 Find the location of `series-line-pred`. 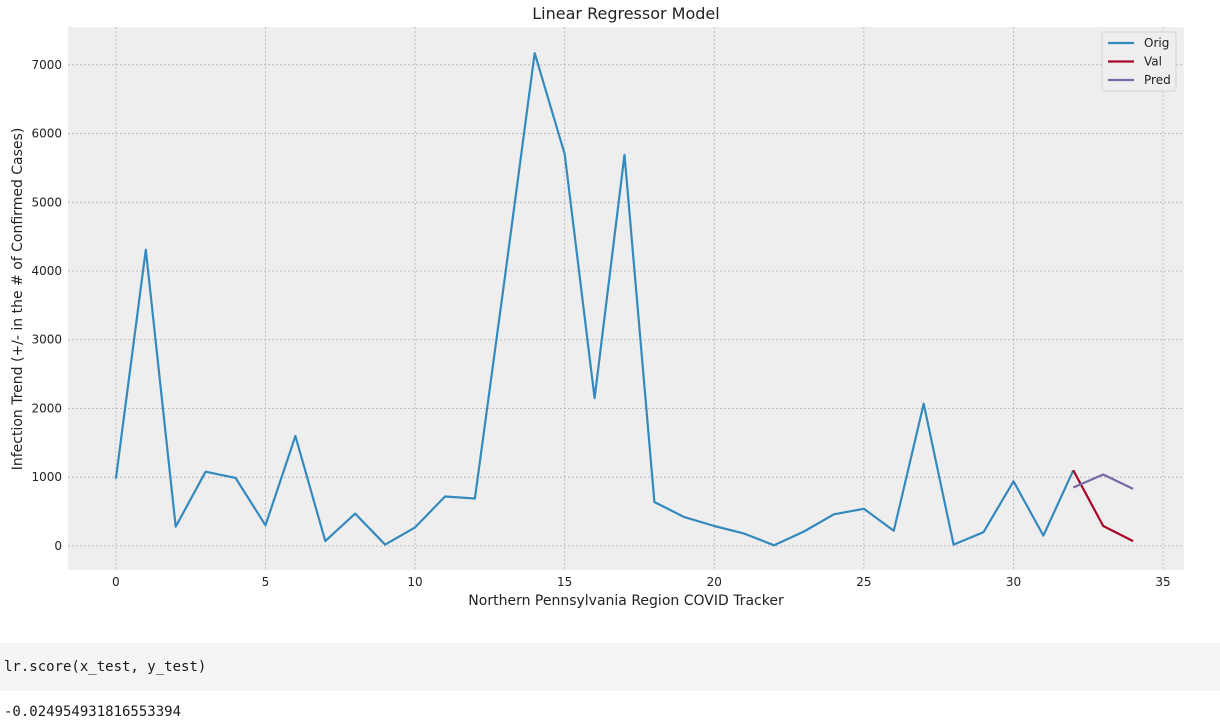

series-line-pred is located at coordinates (1103, 481).